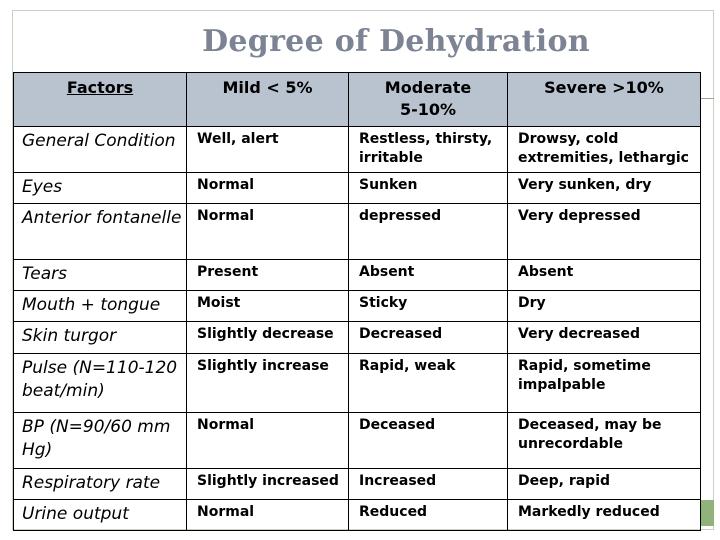 This screenshot has width=720, height=540. Describe the element at coordinates (396, 41) in the screenshot. I see `page-title: Degree of Dehydration` at that location.